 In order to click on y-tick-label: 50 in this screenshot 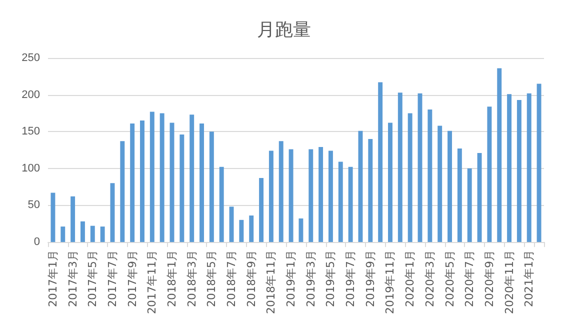, I will do `click(34, 205)`.